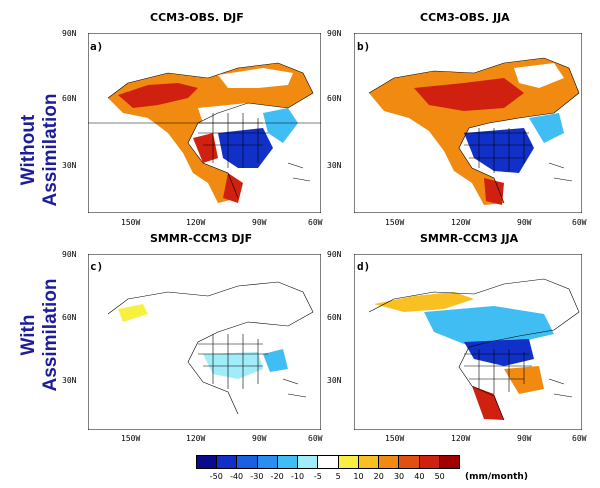 The height and width of the screenshot is (488, 600). Describe the element at coordinates (69, 317) in the screenshot. I see `lat-tick-60n-c: 60N` at that location.